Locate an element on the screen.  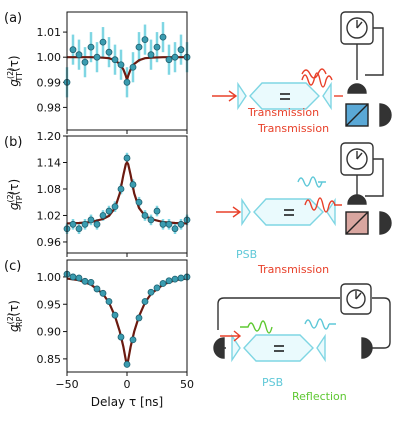
y-tick-label: 0.99 is located at coordinates (49, 82).